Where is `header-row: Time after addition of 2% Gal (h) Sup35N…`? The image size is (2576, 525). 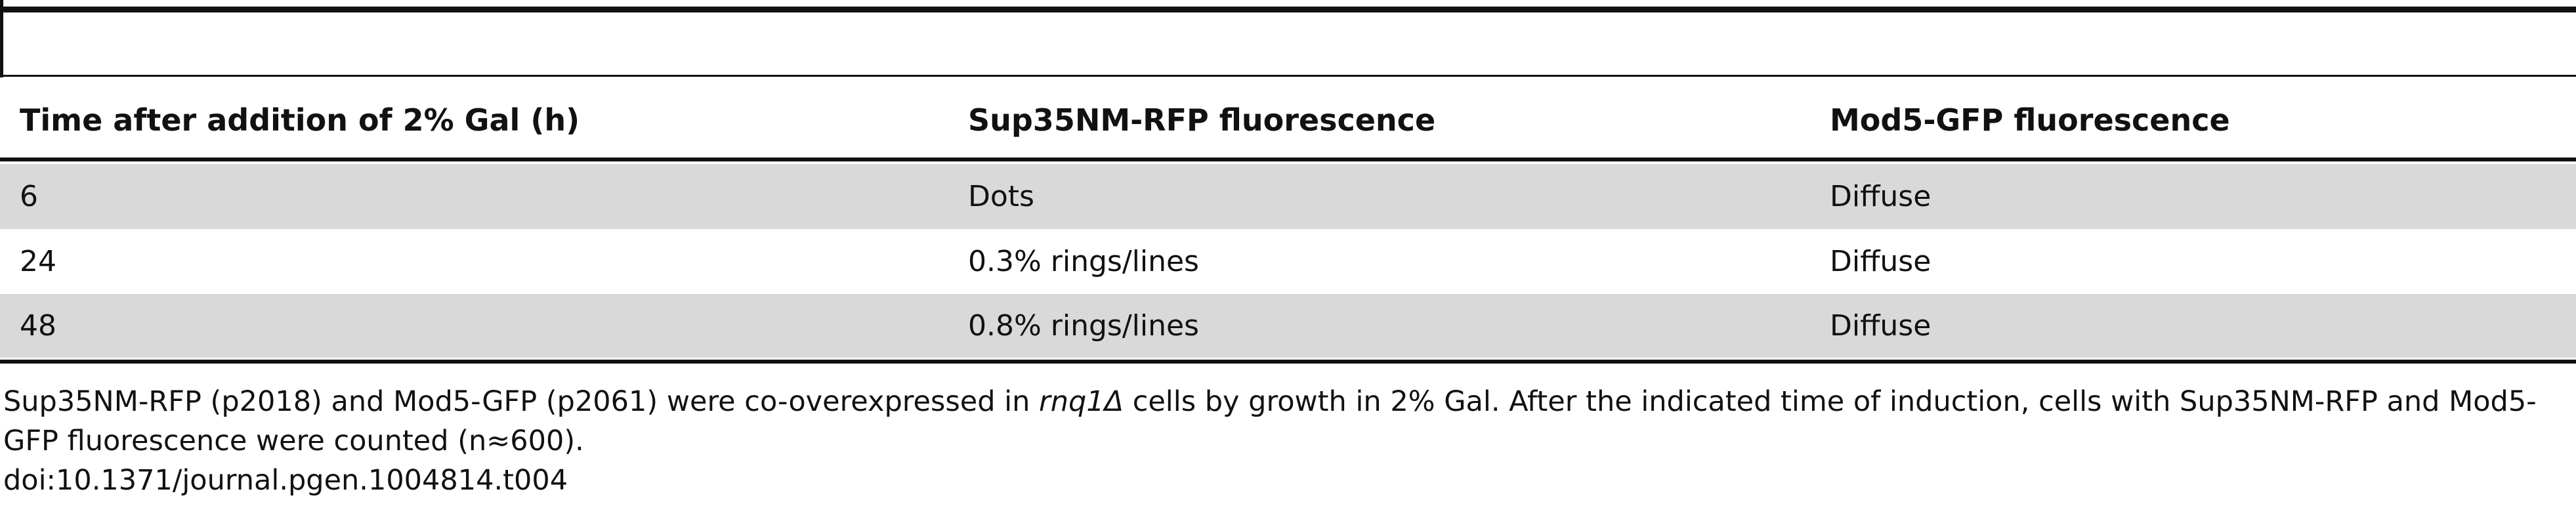 header-row: Time after addition of 2% Gal (h) Sup35N… is located at coordinates (1288, 119).